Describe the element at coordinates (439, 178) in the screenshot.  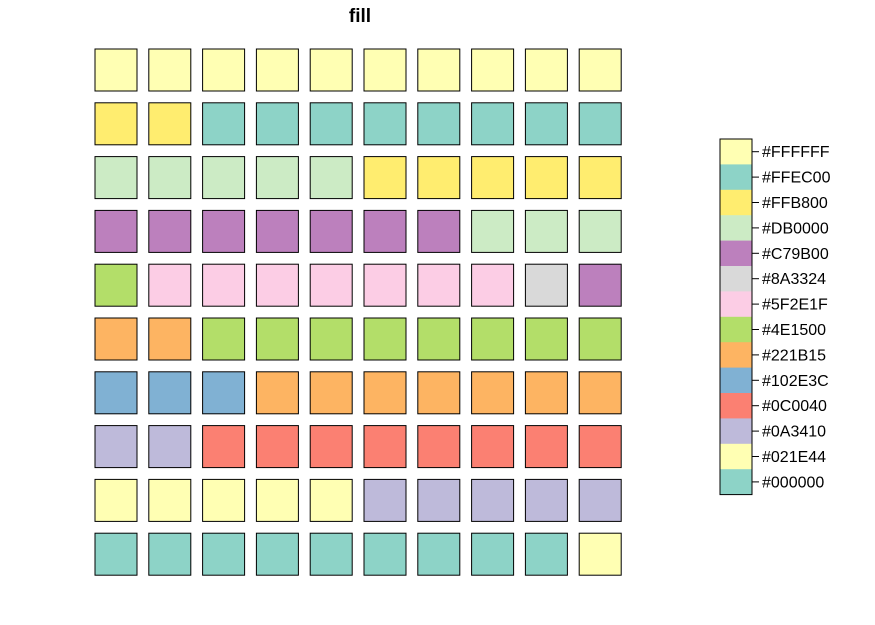
I see `cell-r3-c7` at that location.